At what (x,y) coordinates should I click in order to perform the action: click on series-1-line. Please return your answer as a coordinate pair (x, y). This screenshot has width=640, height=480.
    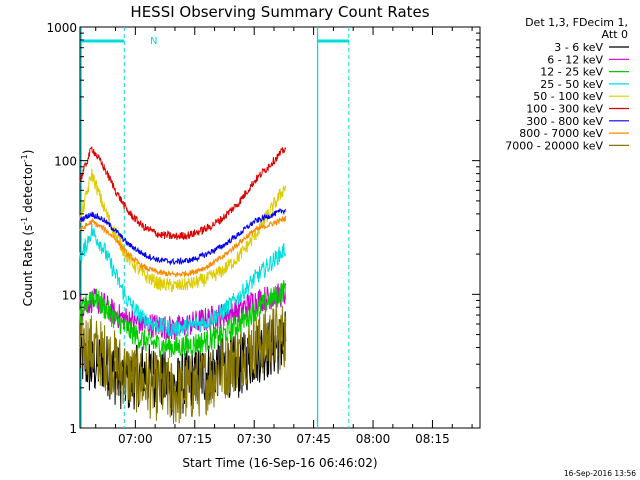
    Looking at the image, I should click on (183, 312).